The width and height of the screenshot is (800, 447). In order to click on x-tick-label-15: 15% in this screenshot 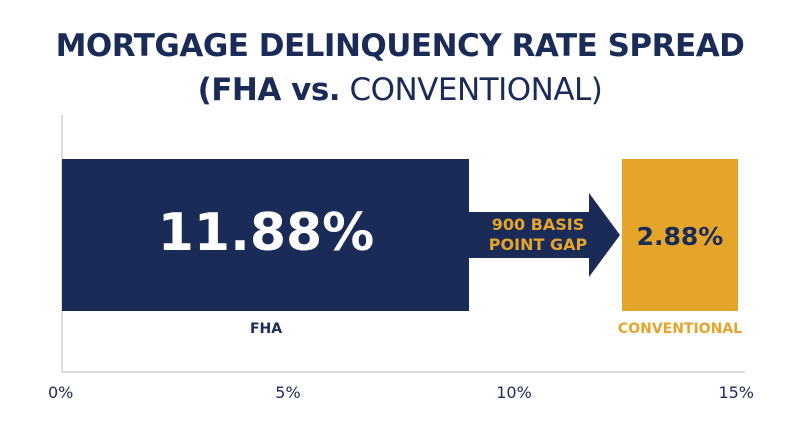, I will do `click(736, 392)`.